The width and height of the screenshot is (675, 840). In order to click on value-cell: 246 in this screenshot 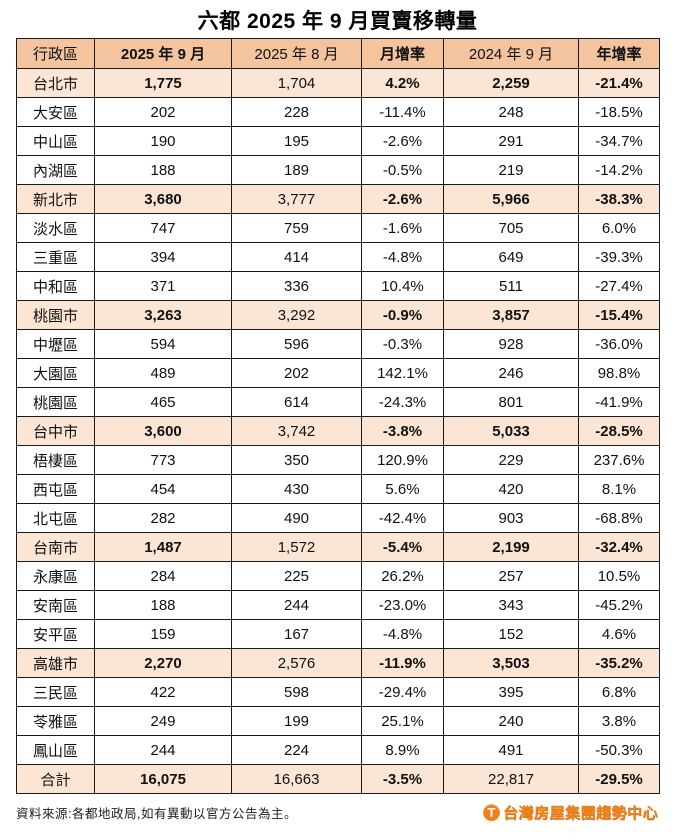, I will do `click(511, 373)`.